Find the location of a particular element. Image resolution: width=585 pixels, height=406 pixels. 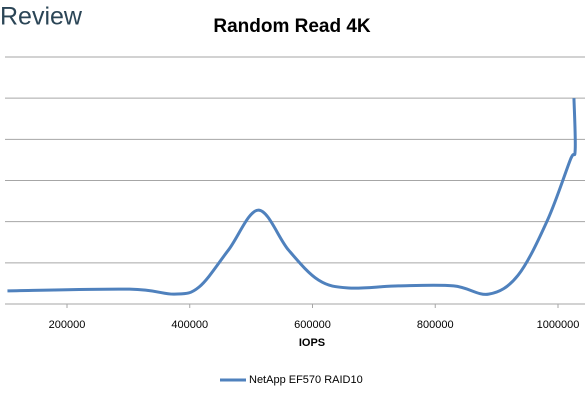

x-tick-label: 1000000 is located at coordinates (558, 325).